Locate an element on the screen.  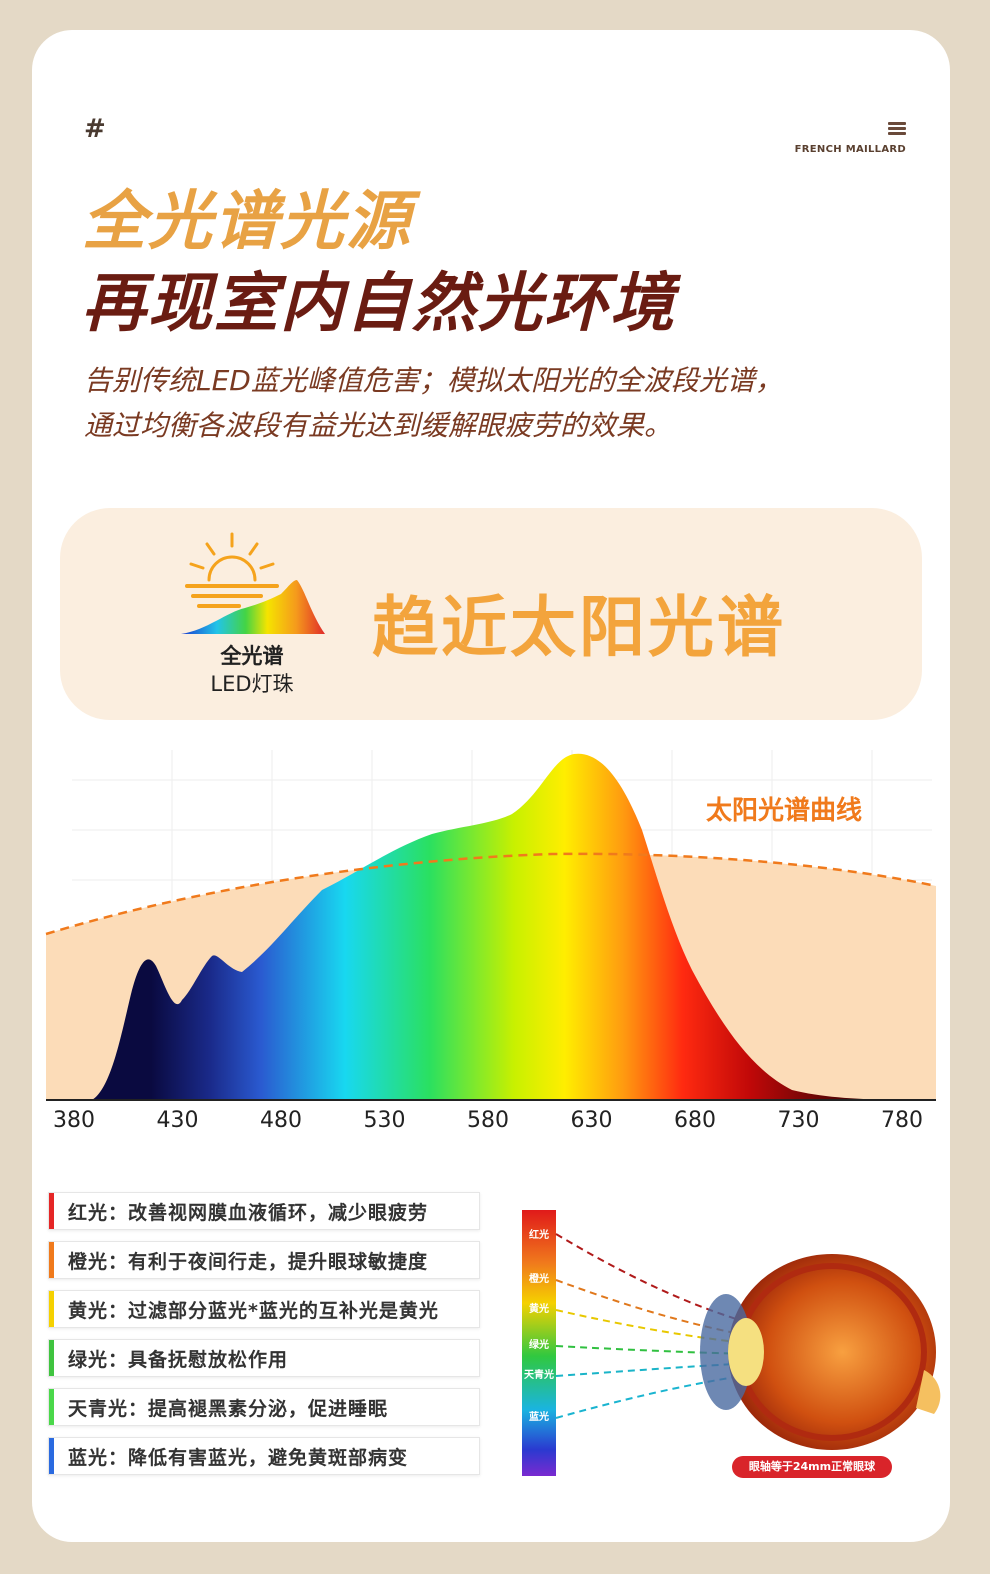
headline-secondary: 再现室内自然光环境 is located at coordinates (379, 304).